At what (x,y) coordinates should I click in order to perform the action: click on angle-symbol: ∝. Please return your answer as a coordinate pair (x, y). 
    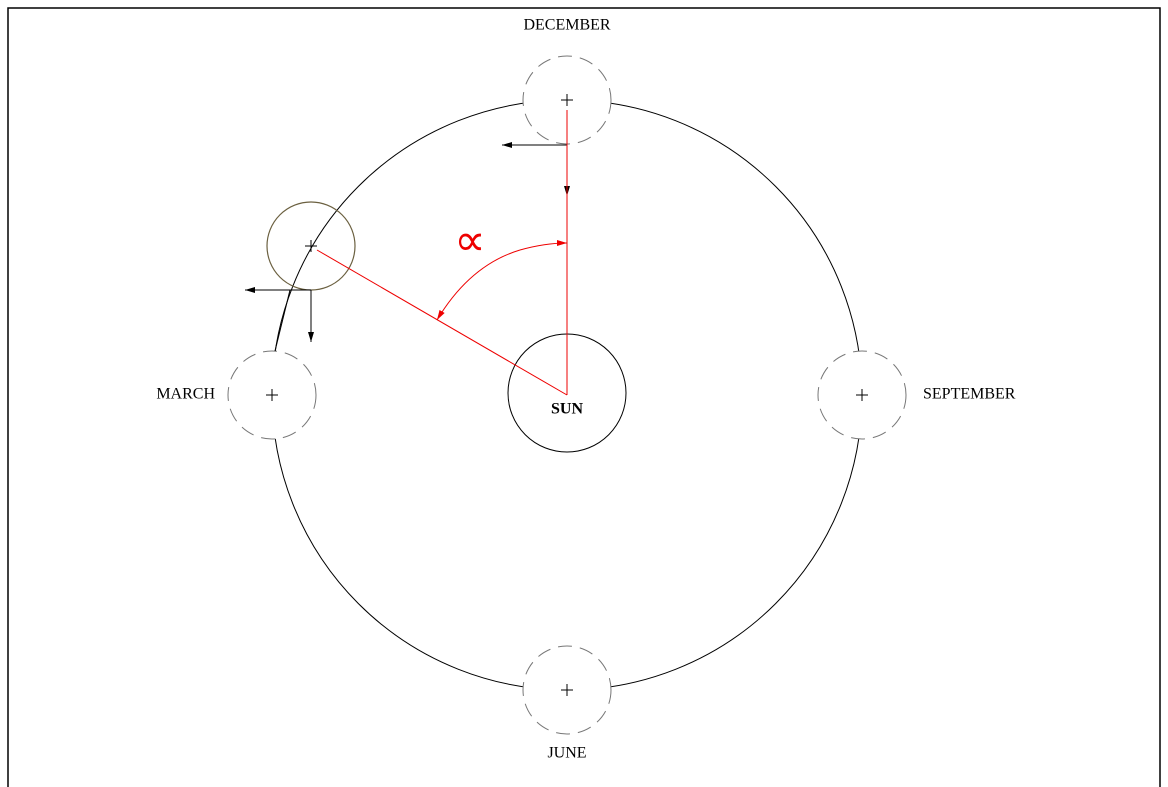
    Looking at the image, I should click on (469, 240).